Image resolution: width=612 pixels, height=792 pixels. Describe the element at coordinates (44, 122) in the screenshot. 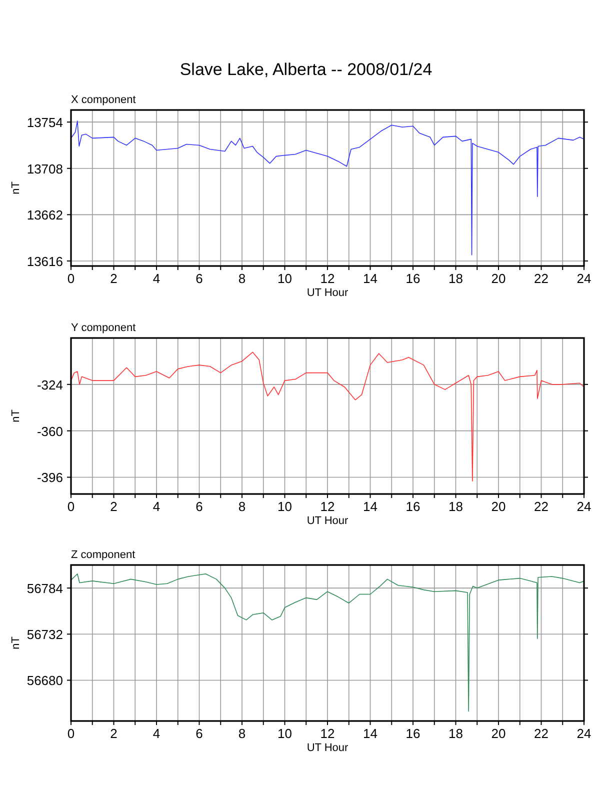

I see `y-tick-label: 13754` at that location.